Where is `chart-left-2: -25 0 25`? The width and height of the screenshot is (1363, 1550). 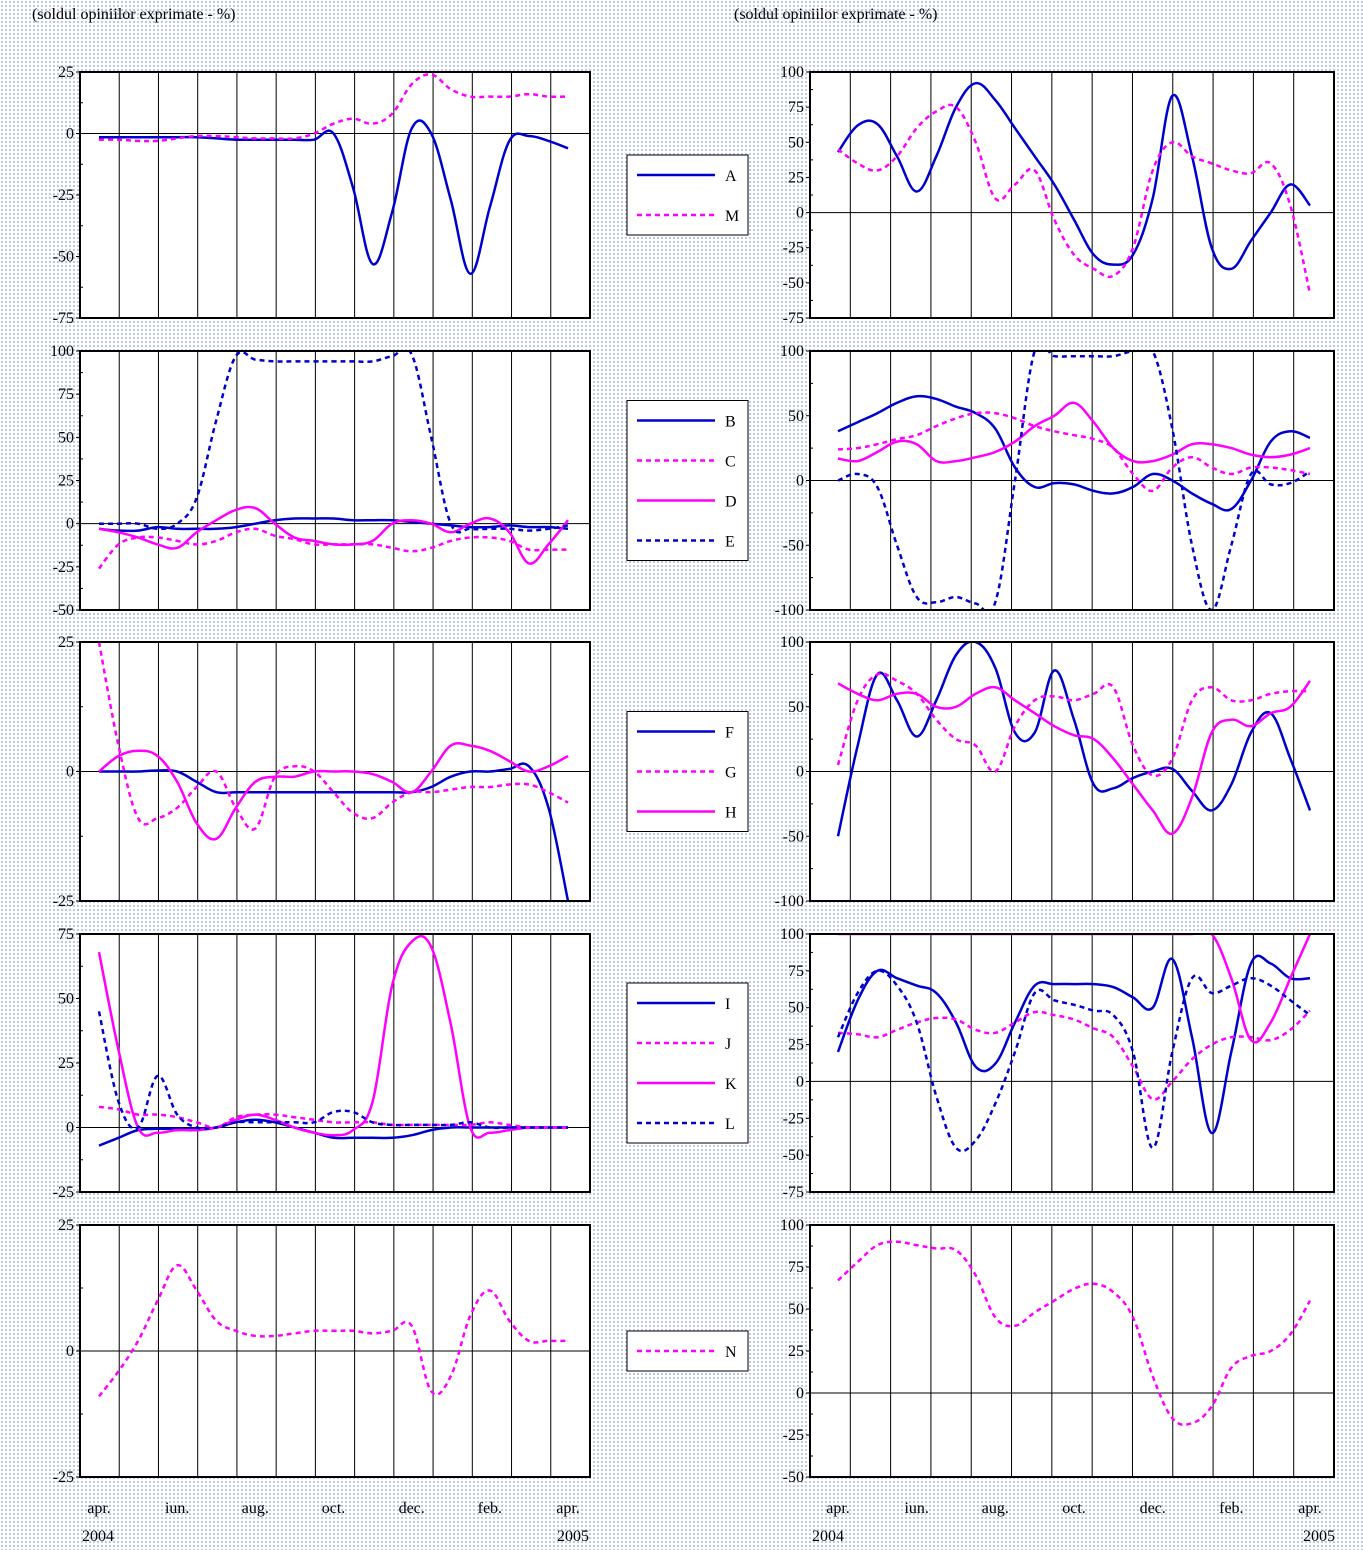
chart-left-2: -25 0 25 is located at coordinates (322, 772).